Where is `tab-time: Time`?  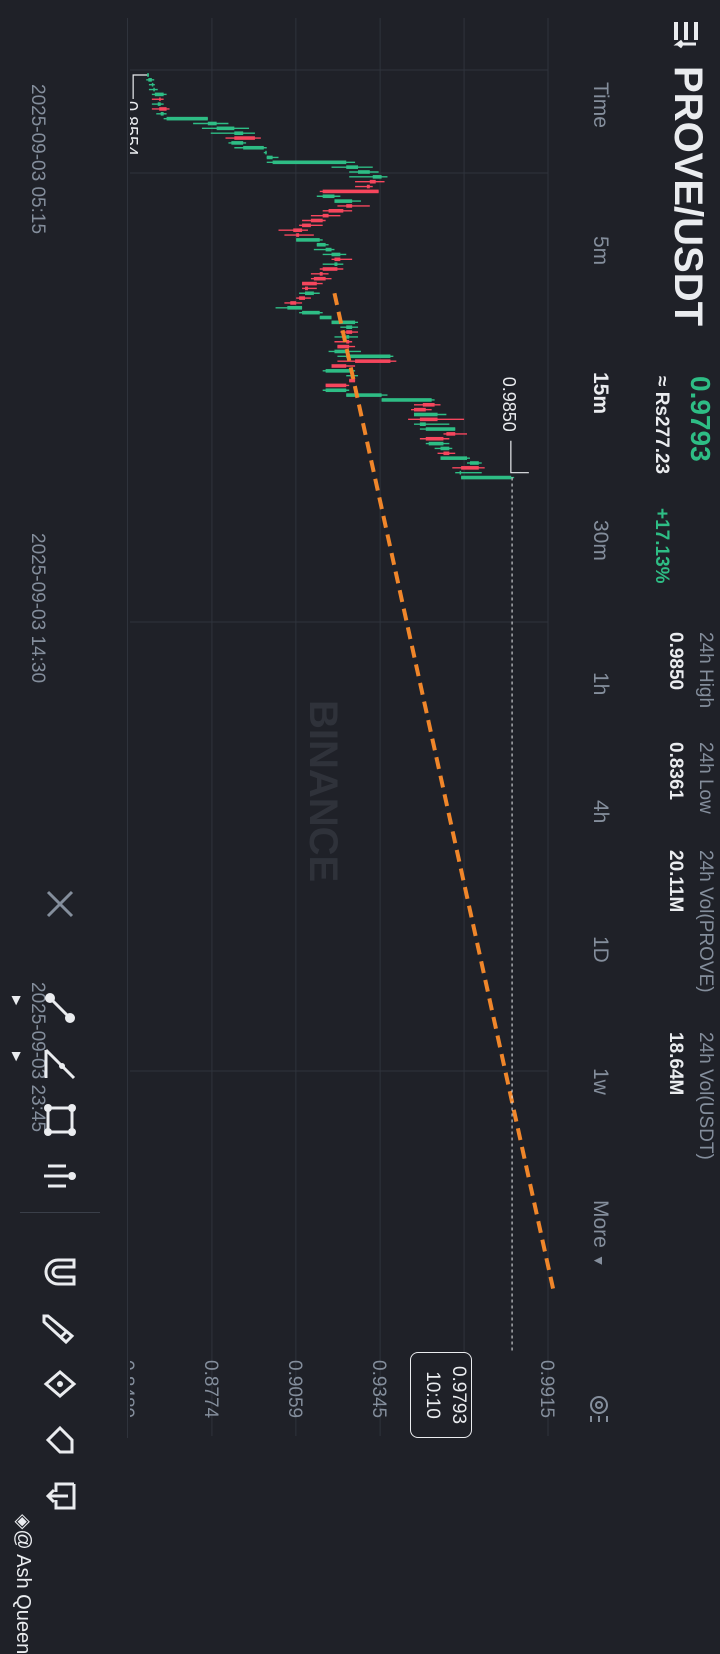 tab-time: Time is located at coordinates (600, 105).